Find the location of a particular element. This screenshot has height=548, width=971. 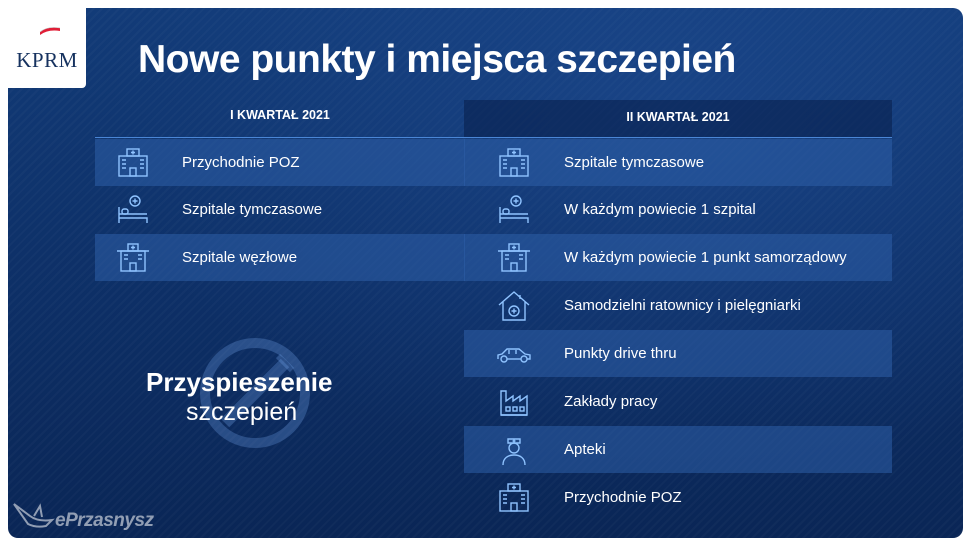

car-icon is located at coordinates (514, 354).